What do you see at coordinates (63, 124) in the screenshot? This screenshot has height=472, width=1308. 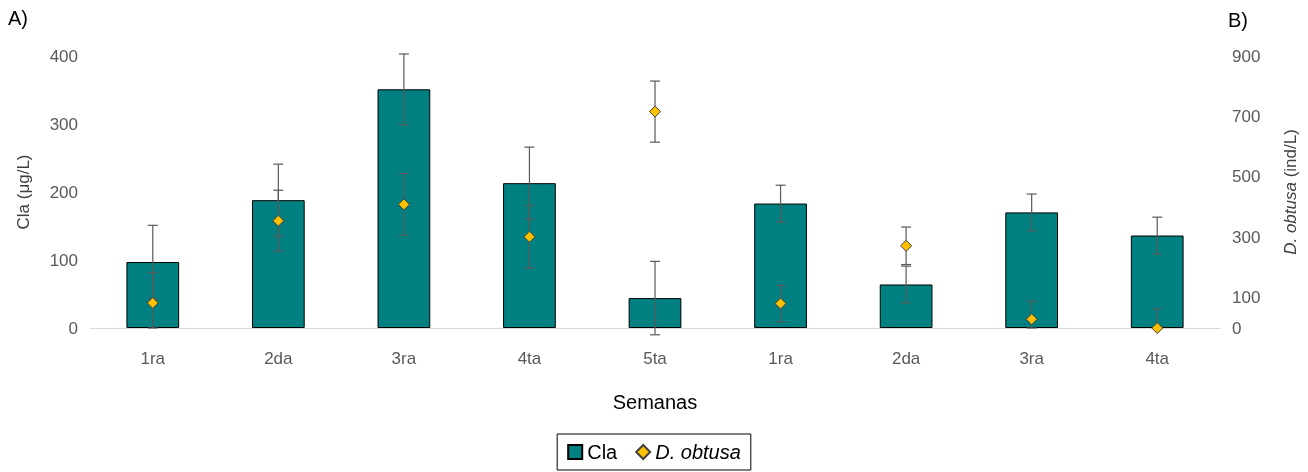 I see `y-tick-label: 300` at bounding box center [63, 124].